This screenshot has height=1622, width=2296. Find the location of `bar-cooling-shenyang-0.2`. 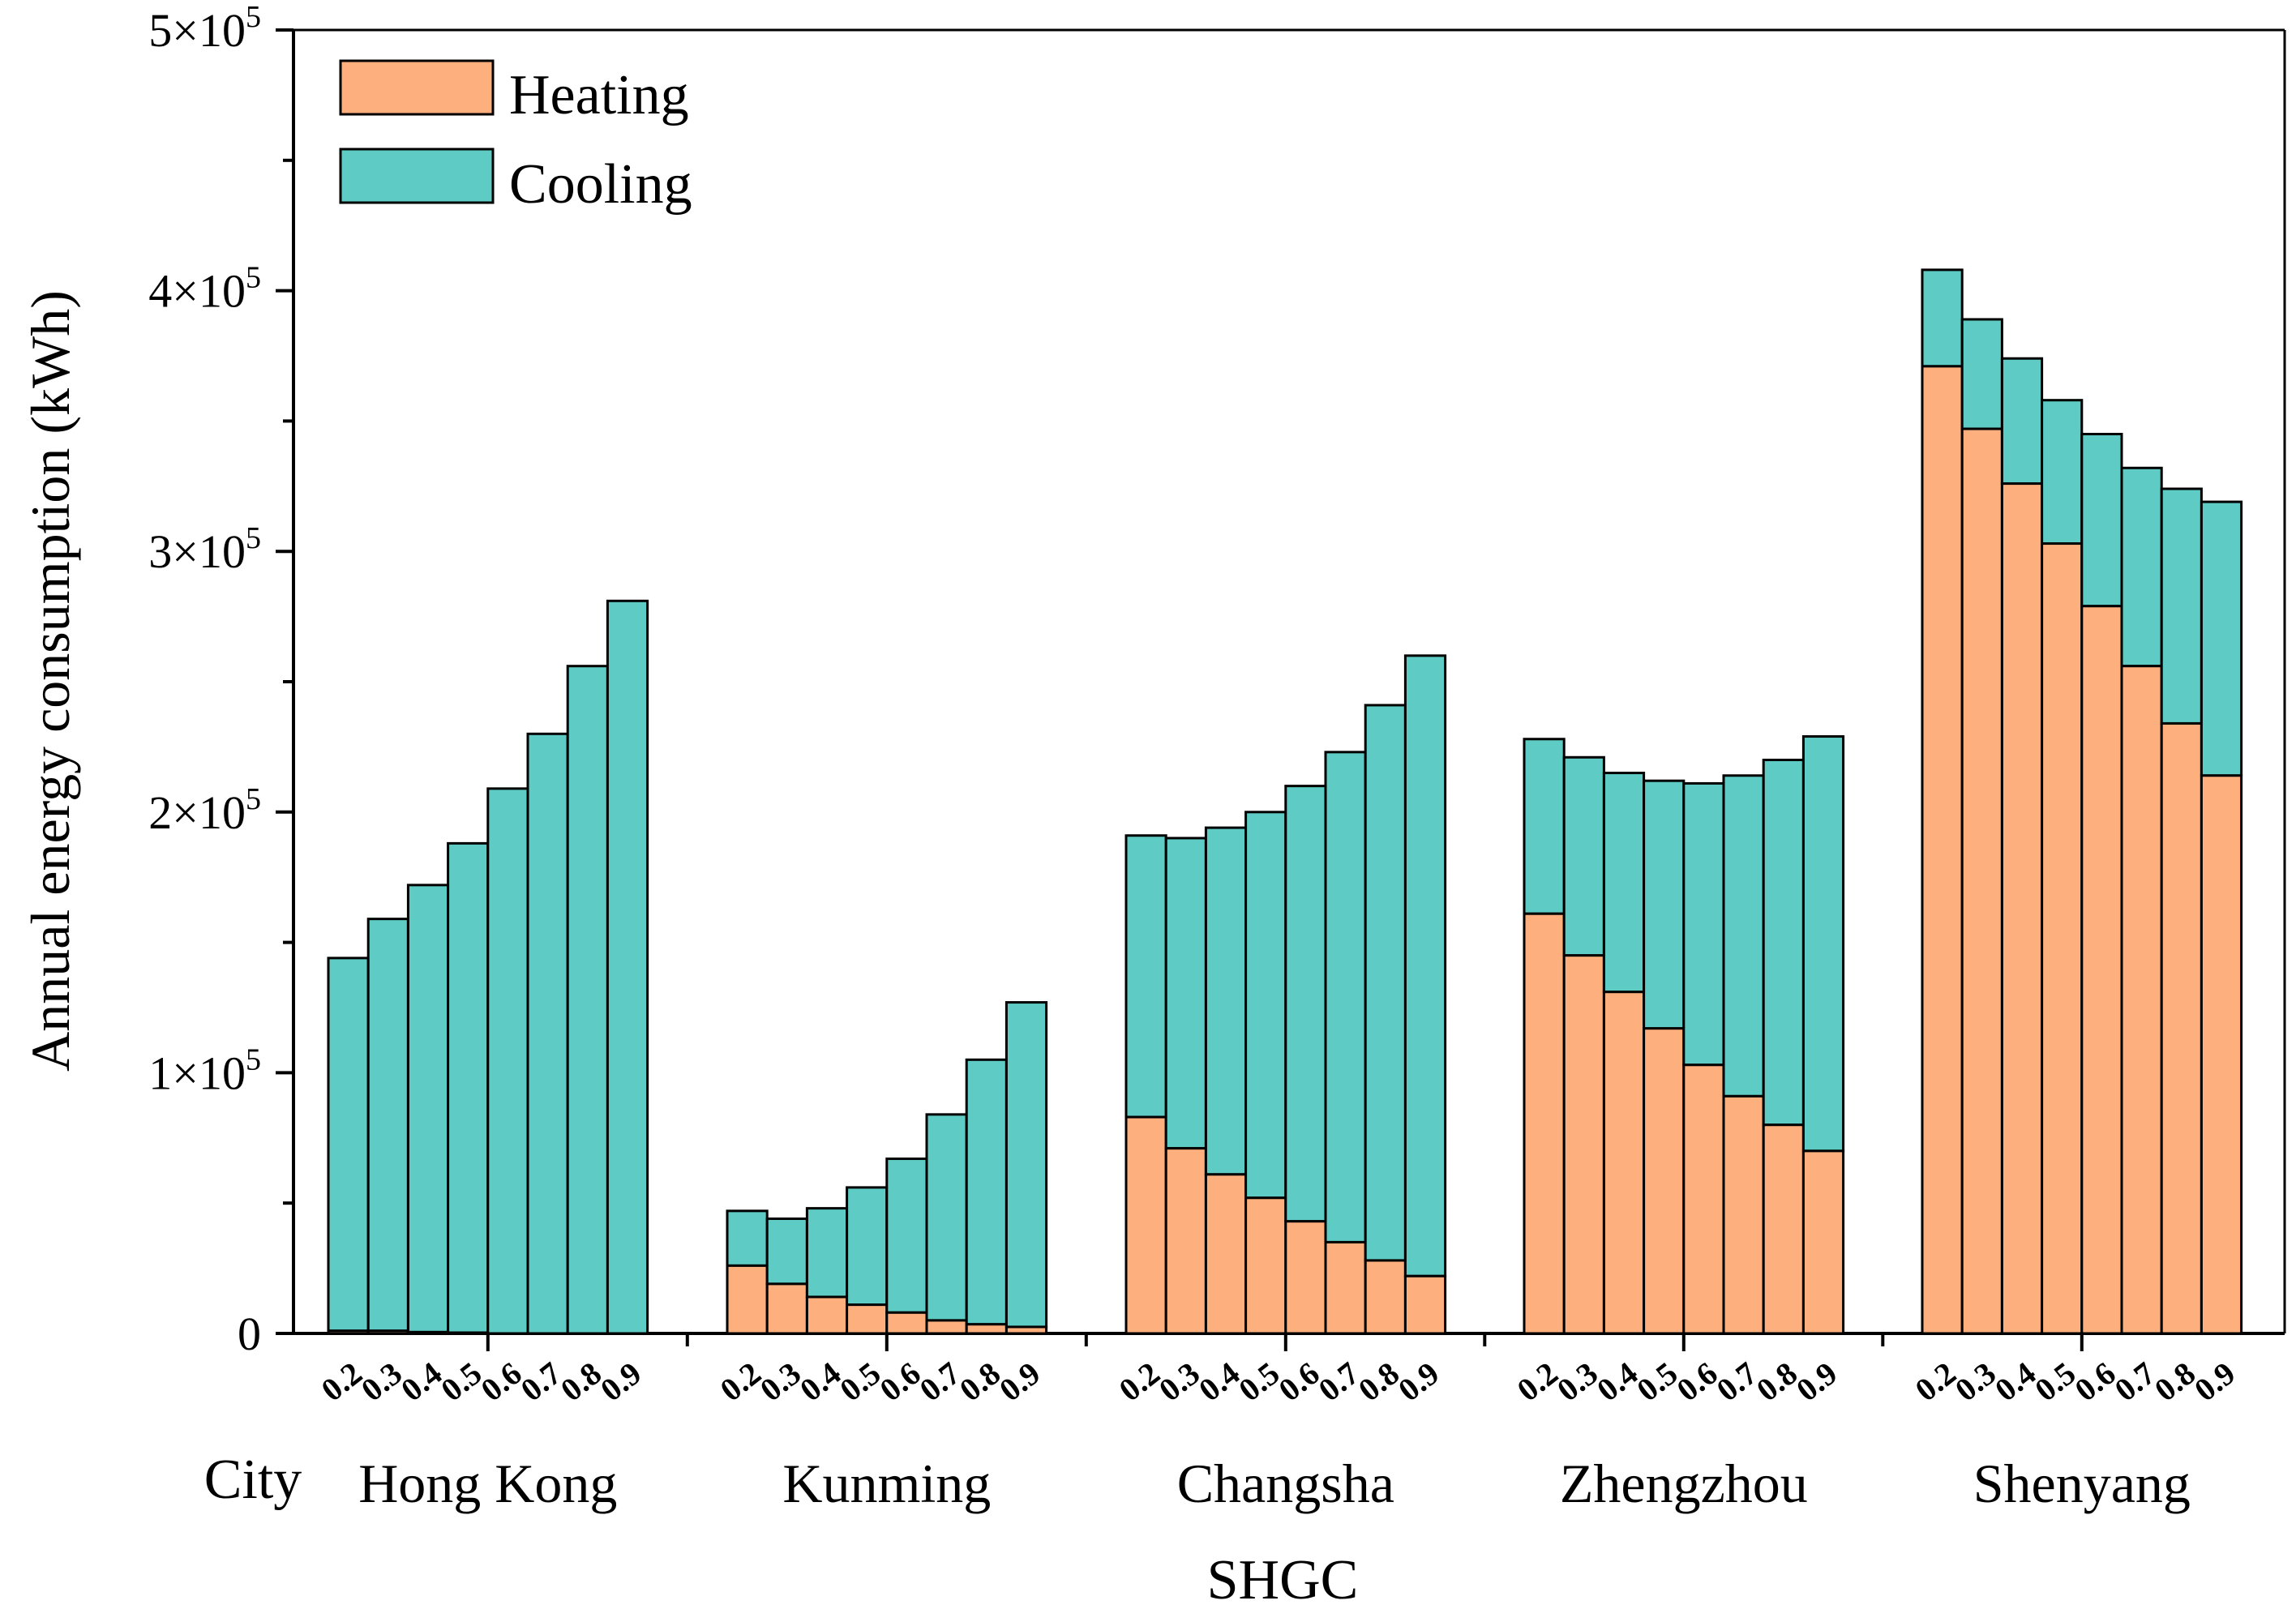

bar-cooling-shenyang-0.2 is located at coordinates (1942, 318).